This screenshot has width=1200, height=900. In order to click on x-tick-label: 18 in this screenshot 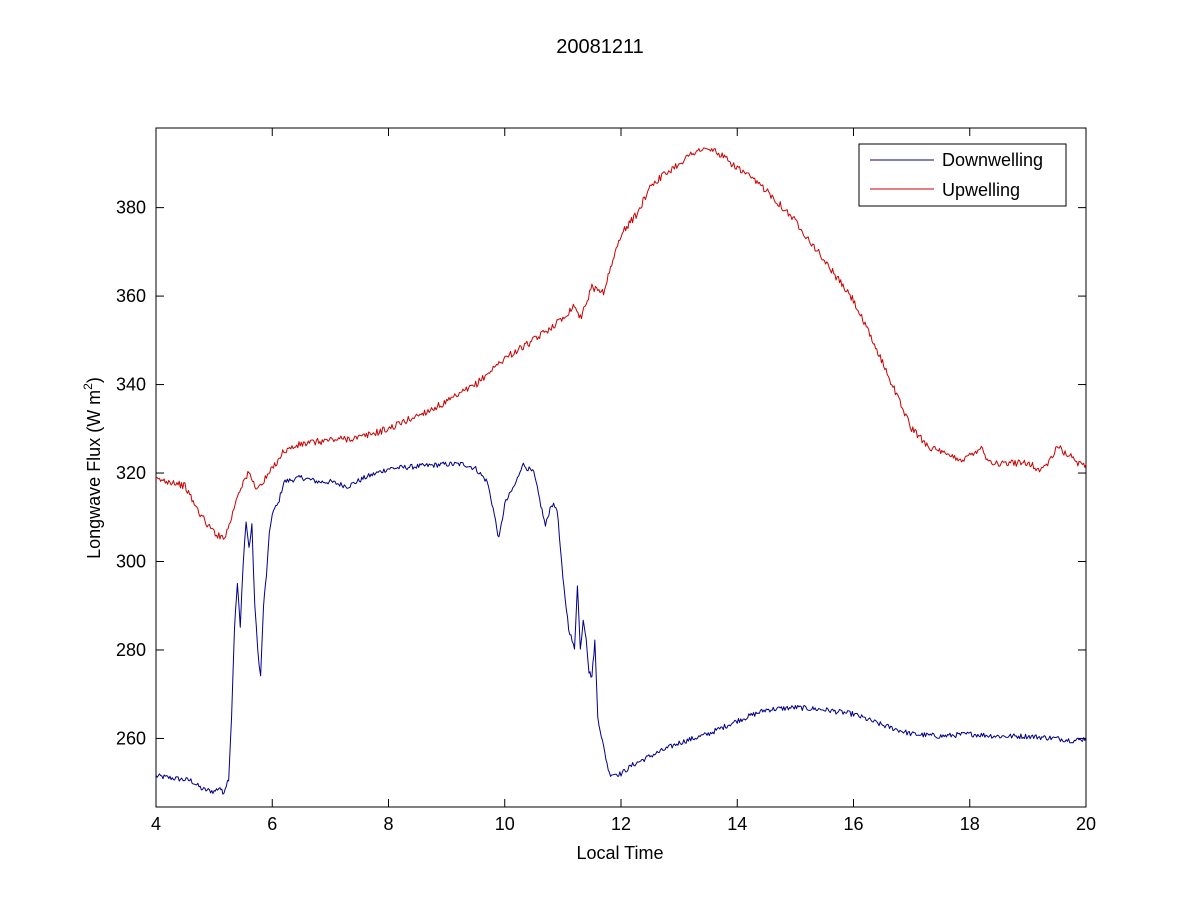, I will do `click(970, 824)`.